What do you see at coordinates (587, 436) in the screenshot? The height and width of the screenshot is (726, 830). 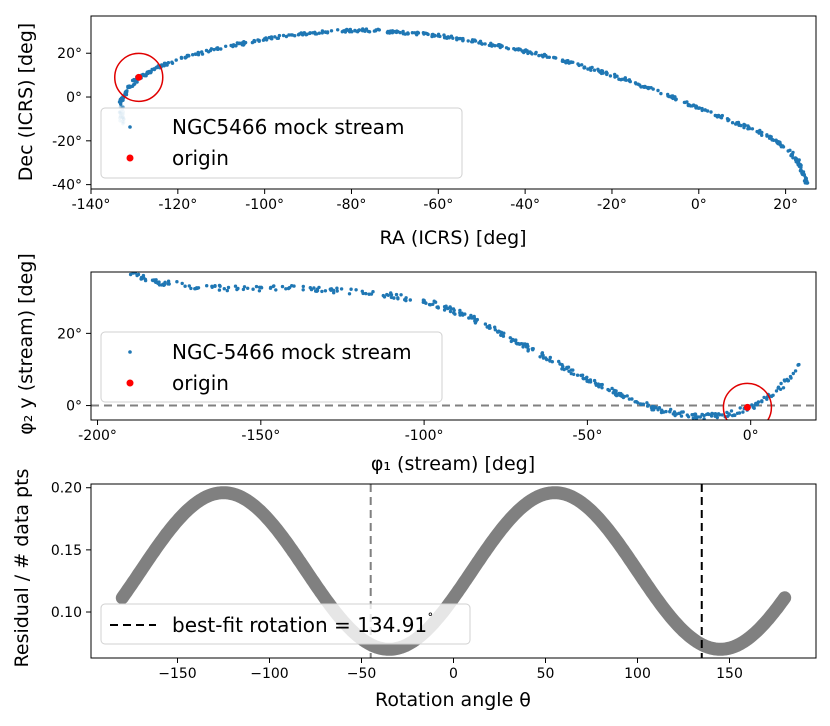 I see `x-tick-label: -50°` at bounding box center [587, 436].